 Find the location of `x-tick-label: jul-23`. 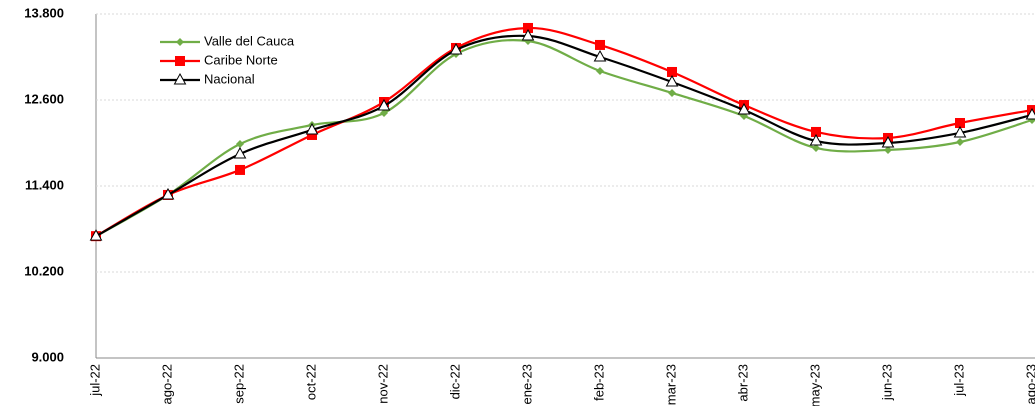

x-tick-label: jul-23 is located at coordinates (958, 380).